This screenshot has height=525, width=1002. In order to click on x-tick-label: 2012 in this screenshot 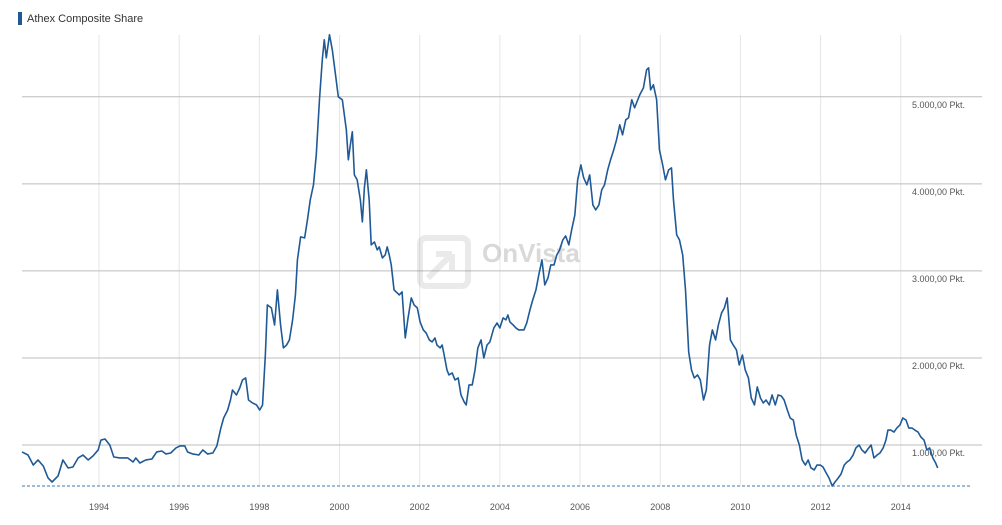, I will do `click(821, 507)`.